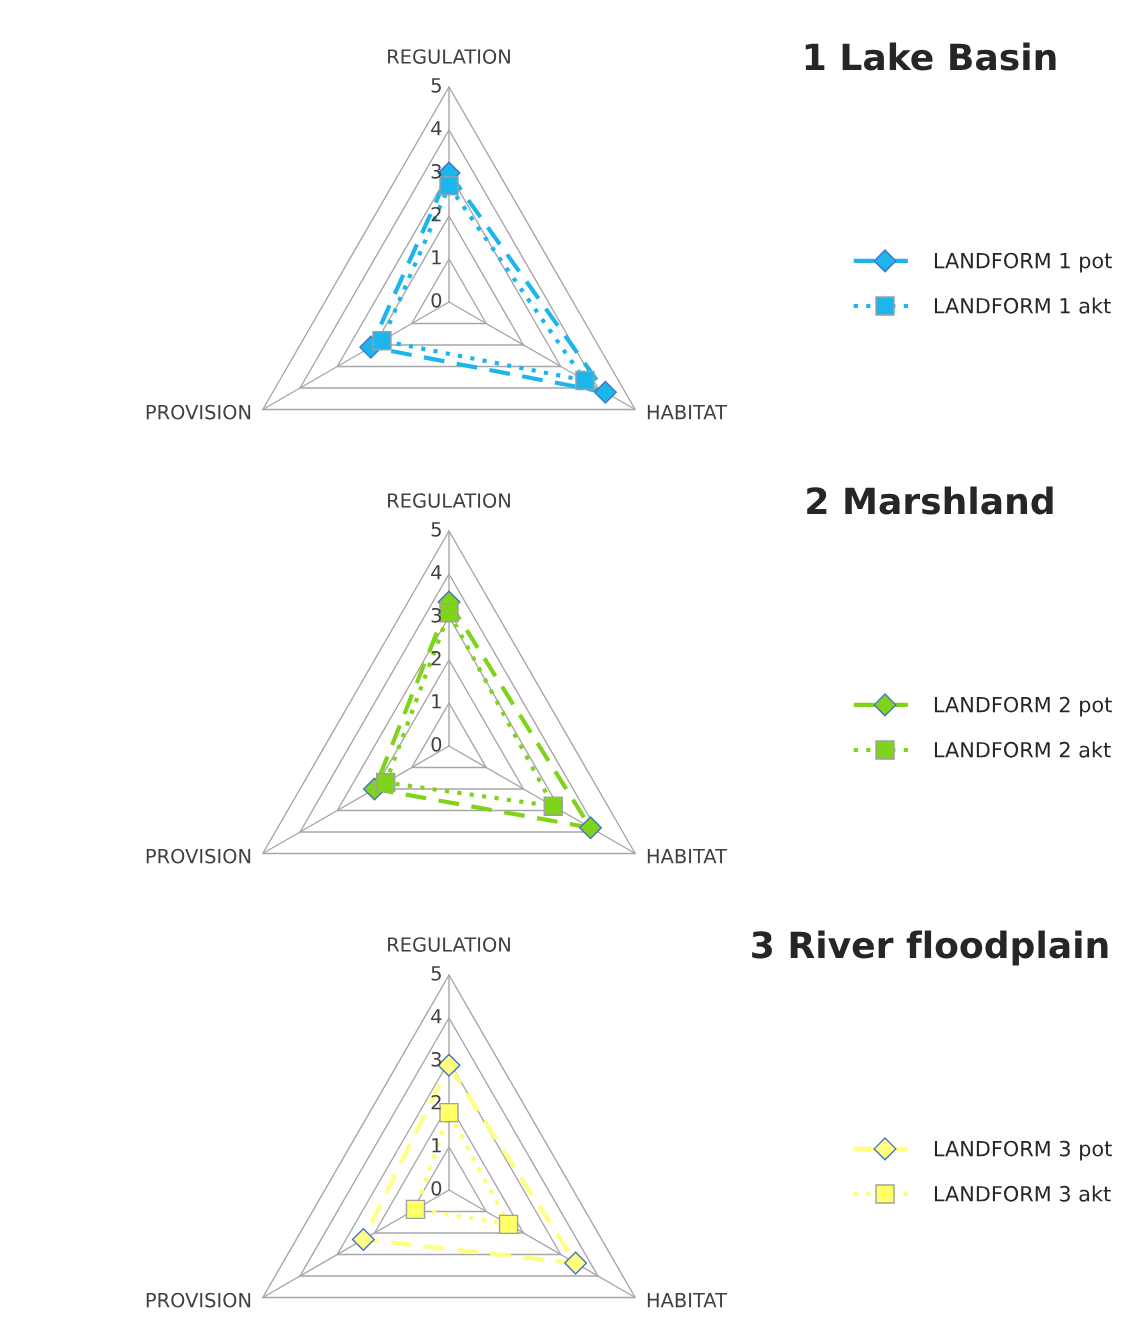 This screenshot has height=1320, width=1135. What do you see at coordinates (1022, 1193) in the screenshot?
I see `legend-label: LANDFORM 3 akt` at bounding box center [1022, 1193].